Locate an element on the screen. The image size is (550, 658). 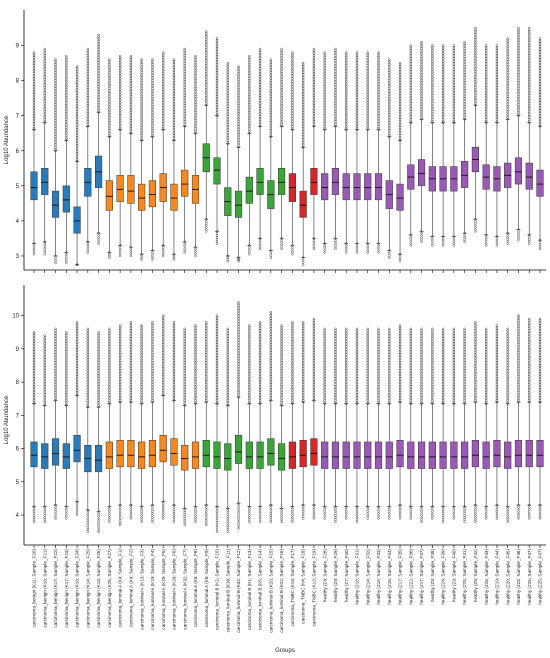
box-group is located at coordinates (152, 422).